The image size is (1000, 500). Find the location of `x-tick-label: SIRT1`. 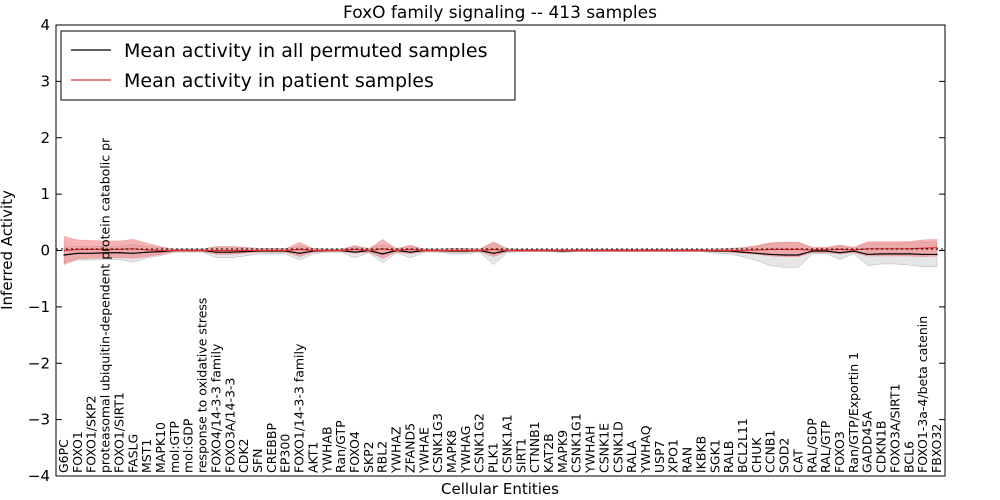

x-tick-label: SIRT1 is located at coordinates (520, 455).